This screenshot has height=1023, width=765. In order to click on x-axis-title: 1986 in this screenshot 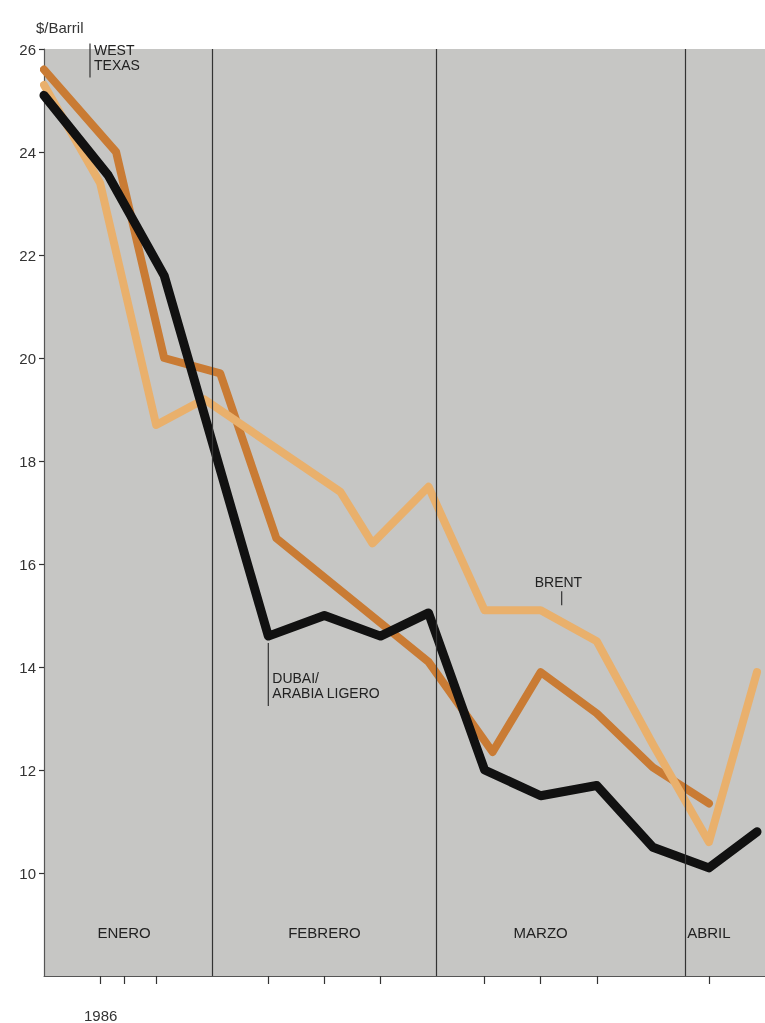, I will do `click(101, 1015)`.